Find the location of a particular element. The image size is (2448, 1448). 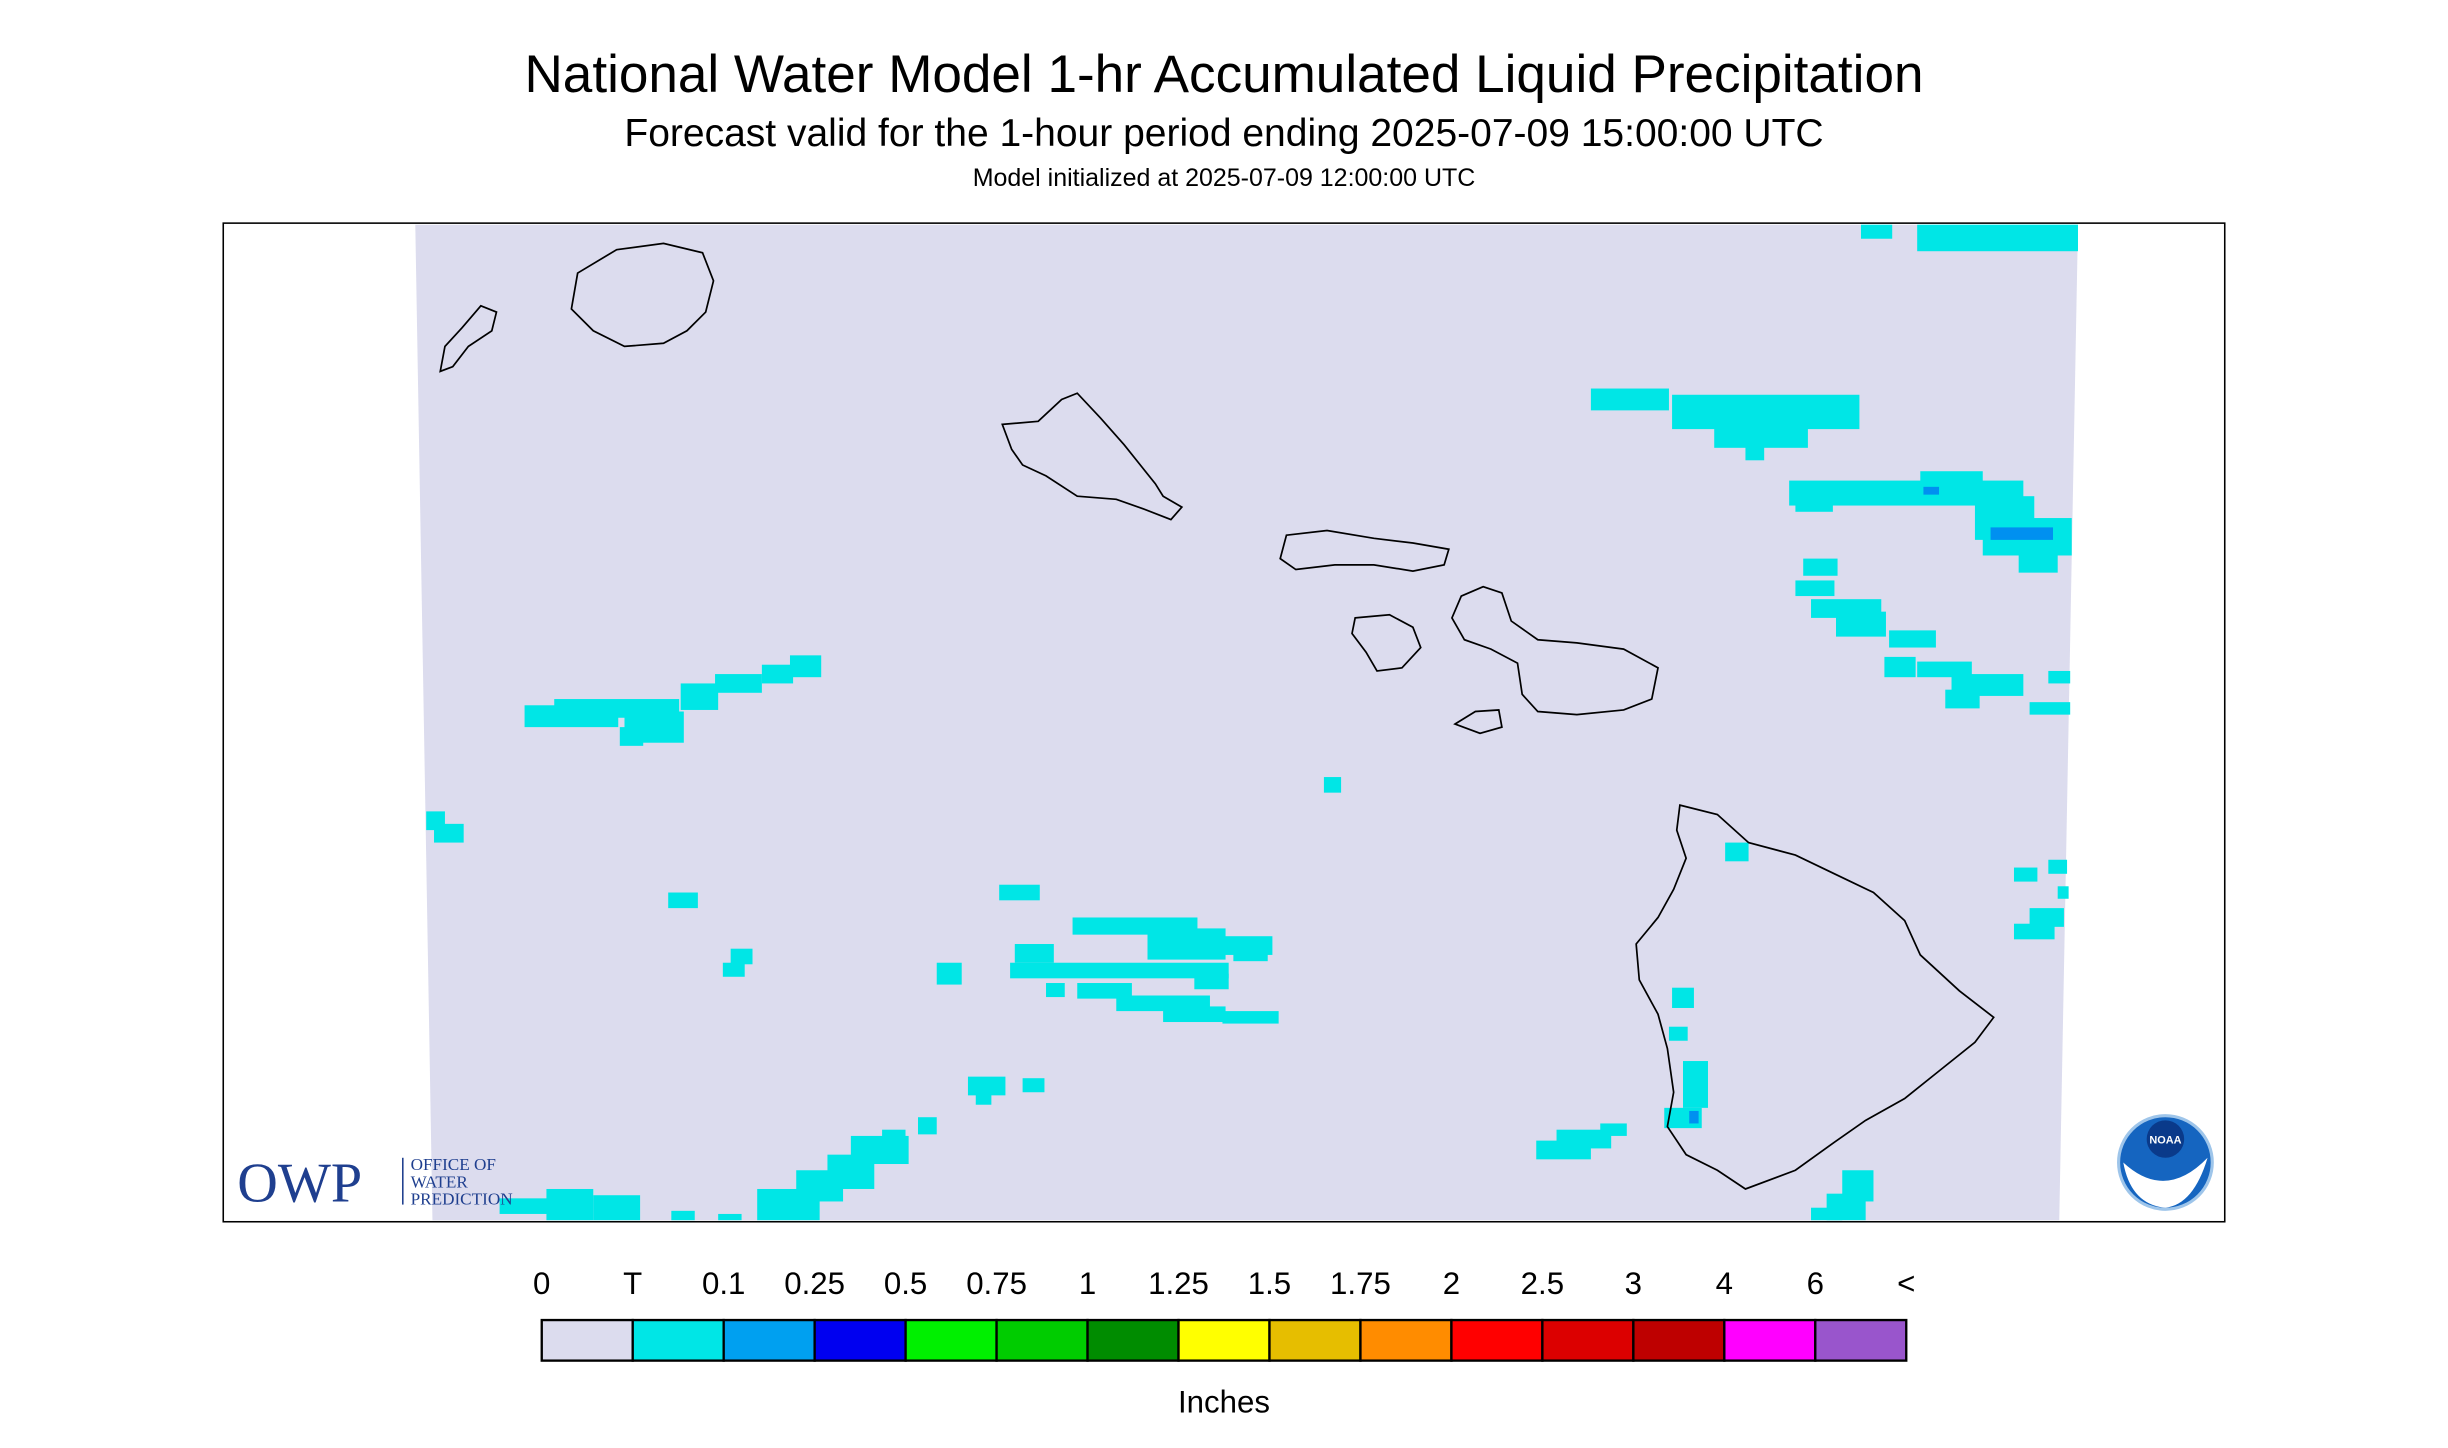

legend-label: < is located at coordinates (1906, 1283).